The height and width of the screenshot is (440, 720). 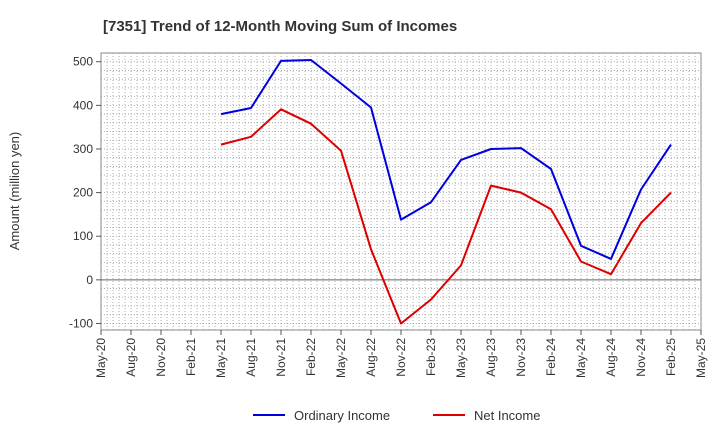 What do you see at coordinates (251, 357) in the screenshot?
I see `x-tick-label: Aug-21` at bounding box center [251, 357].